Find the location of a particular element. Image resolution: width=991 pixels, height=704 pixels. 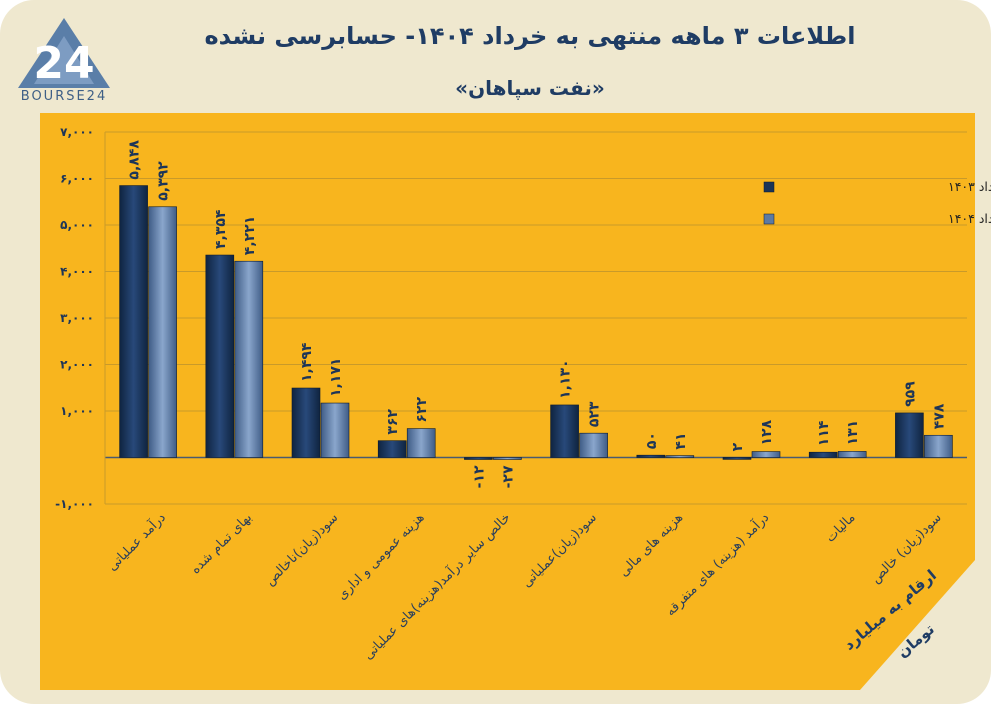

legend-label: عملکرد منتهی به خرداد ۱۴۰۴ is located at coordinates (969, 219).